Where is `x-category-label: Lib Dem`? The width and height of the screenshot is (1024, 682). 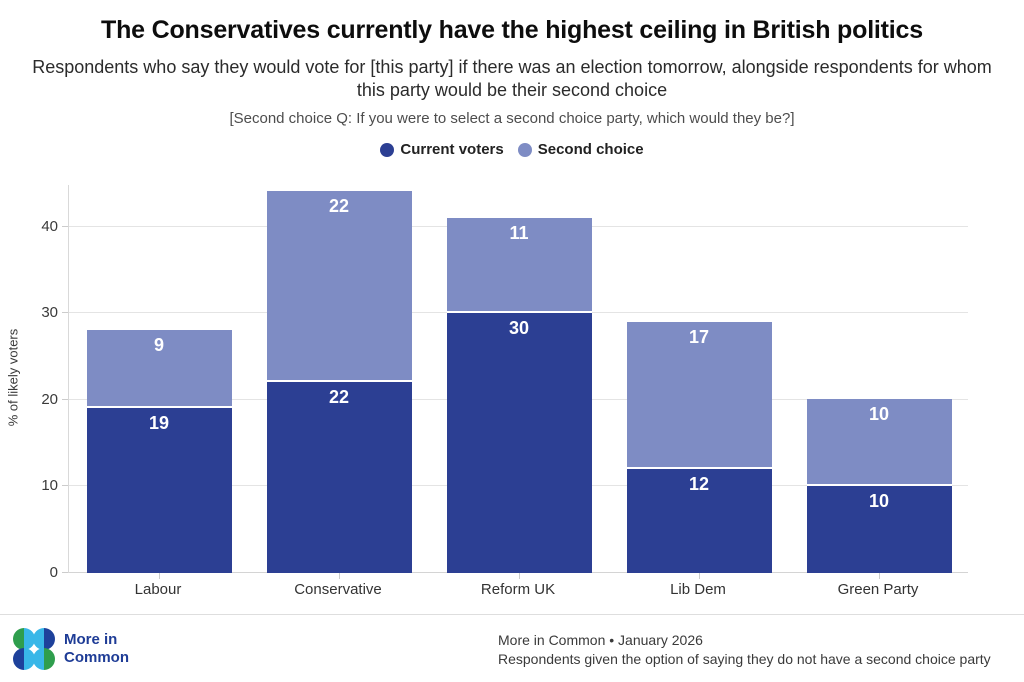
x-category-label: Lib Dem is located at coordinates (698, 589).